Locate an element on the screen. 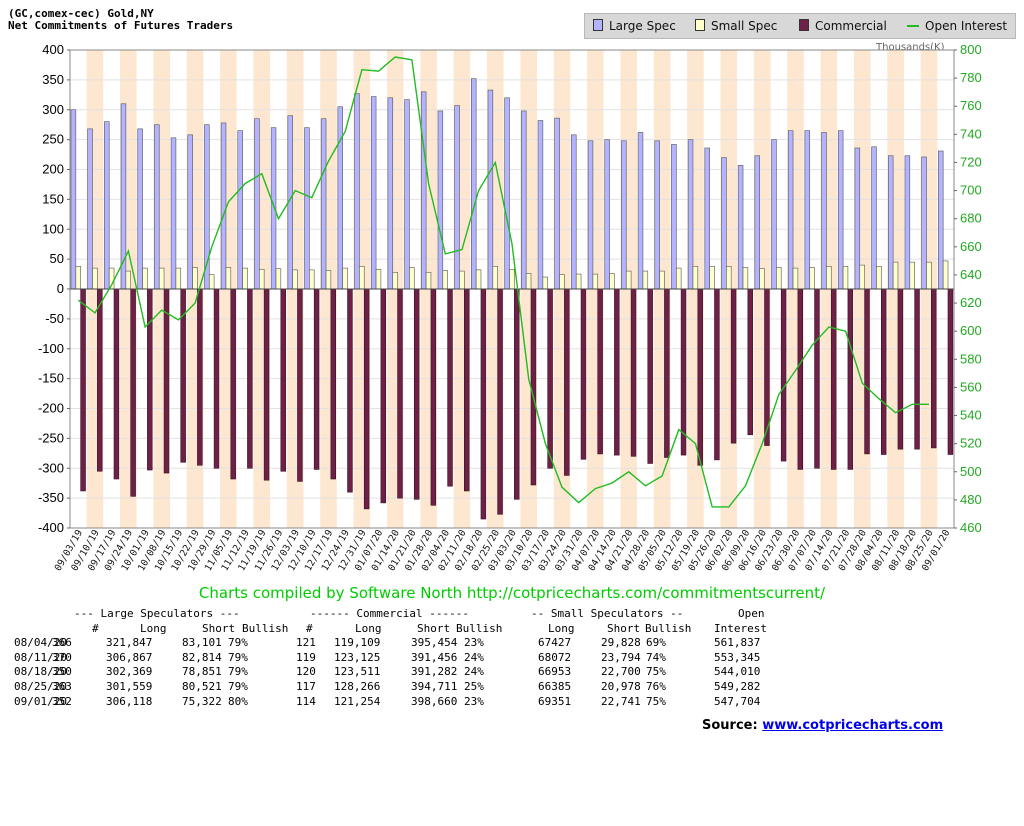 This screenshot has height=826, width=1024. table-cell-date: 08/25/20 is located at coordinates (40, 686).